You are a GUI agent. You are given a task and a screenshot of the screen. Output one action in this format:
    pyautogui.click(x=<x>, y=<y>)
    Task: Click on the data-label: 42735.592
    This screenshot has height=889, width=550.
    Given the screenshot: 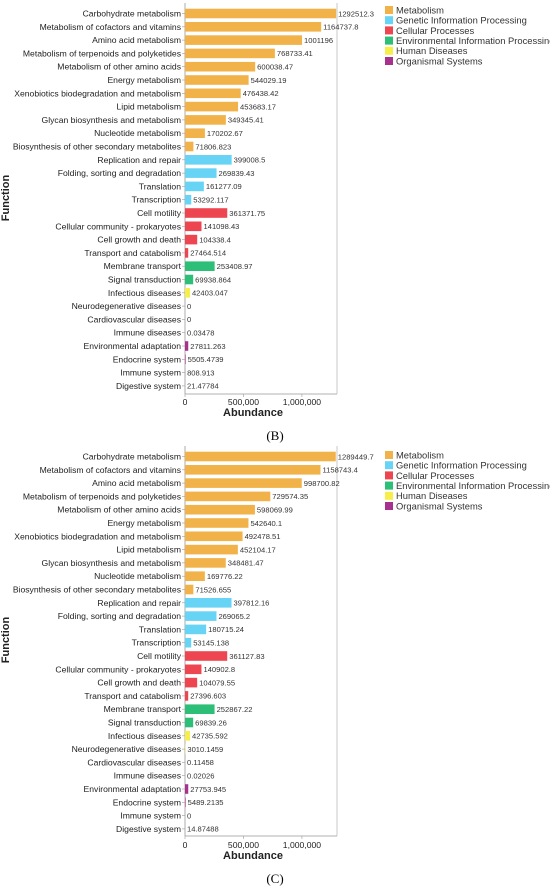 What is the action you would take?
    pyautogui.click(x=210, y=736)
    